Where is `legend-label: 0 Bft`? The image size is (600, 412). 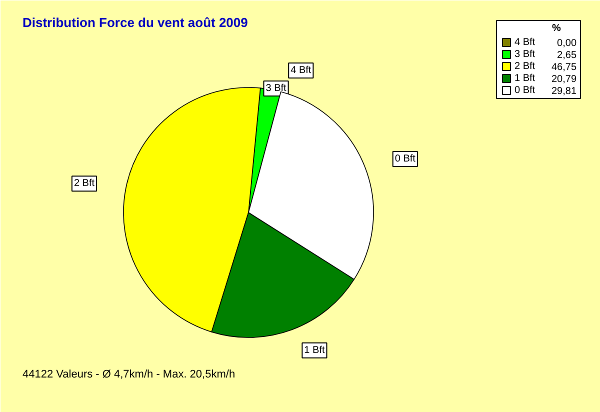
legend-label: 0 Bft is located at coordinates (525, 90).